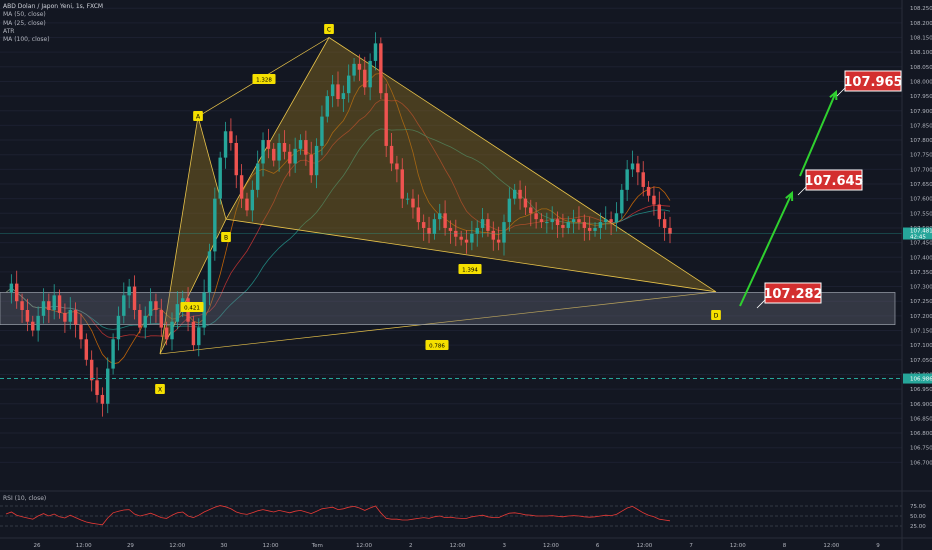 This screenshot has width=932, height=550. I want to click on time-tick-label: 8, so click(785, 546).